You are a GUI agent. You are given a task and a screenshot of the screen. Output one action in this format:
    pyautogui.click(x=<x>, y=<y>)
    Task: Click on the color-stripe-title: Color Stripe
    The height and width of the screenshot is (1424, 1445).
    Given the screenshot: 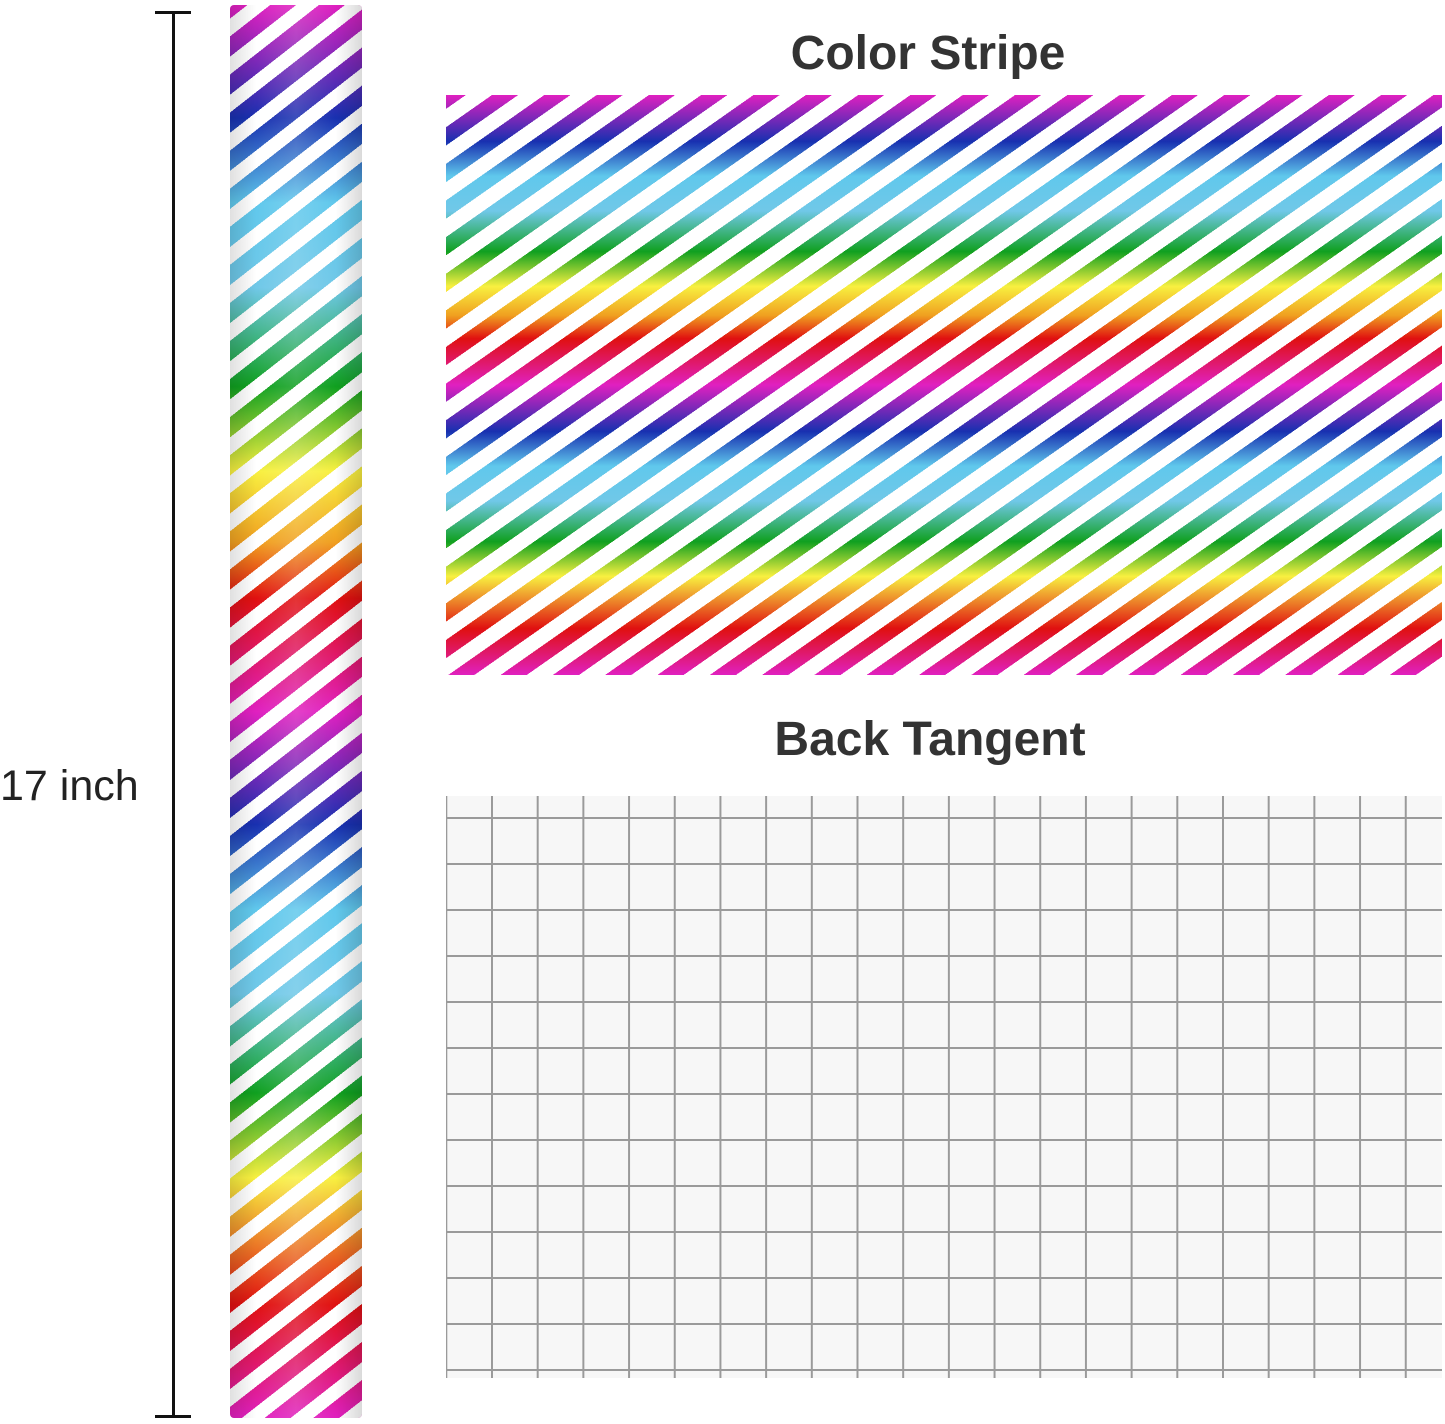 What is the action you would take?
    pyautogui.click(x=928, y=53)
    